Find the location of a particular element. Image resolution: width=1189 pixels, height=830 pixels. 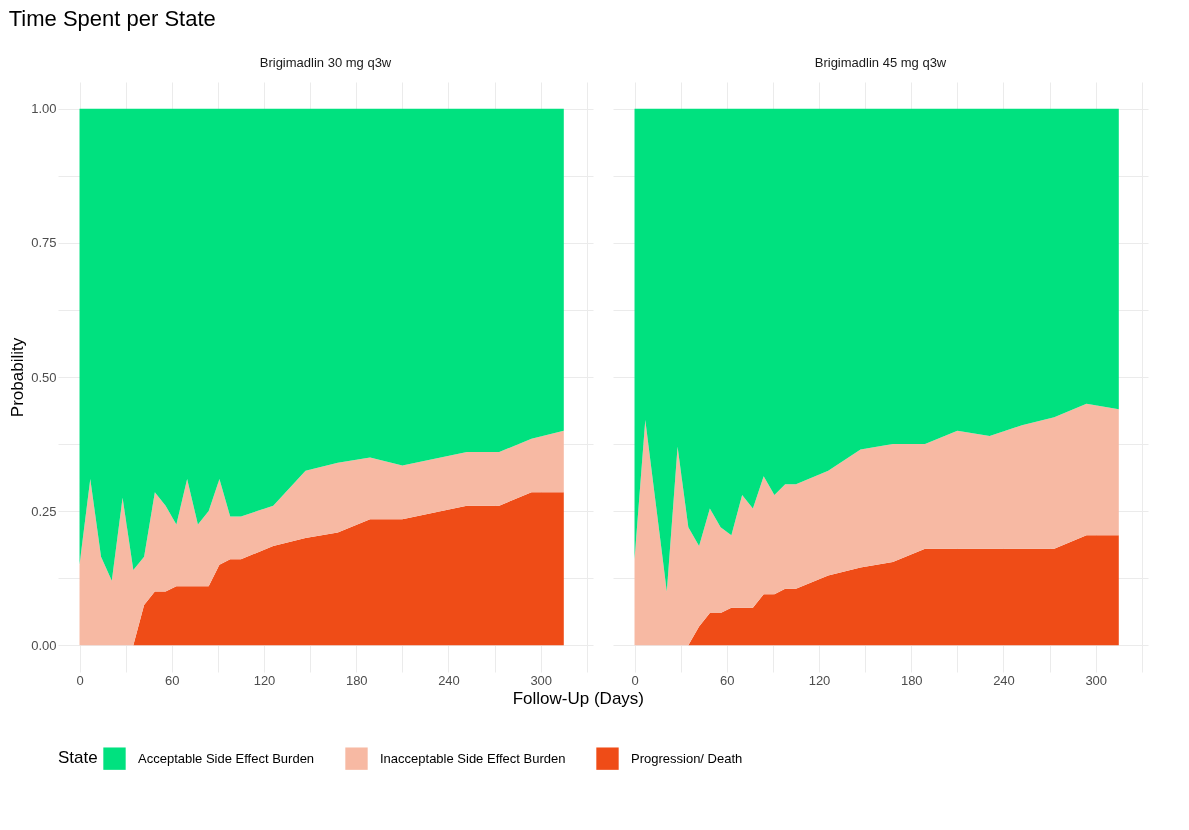

chart-subtitle: Brigimadlin 30 mg q3w is located at coordinates (325, 62).